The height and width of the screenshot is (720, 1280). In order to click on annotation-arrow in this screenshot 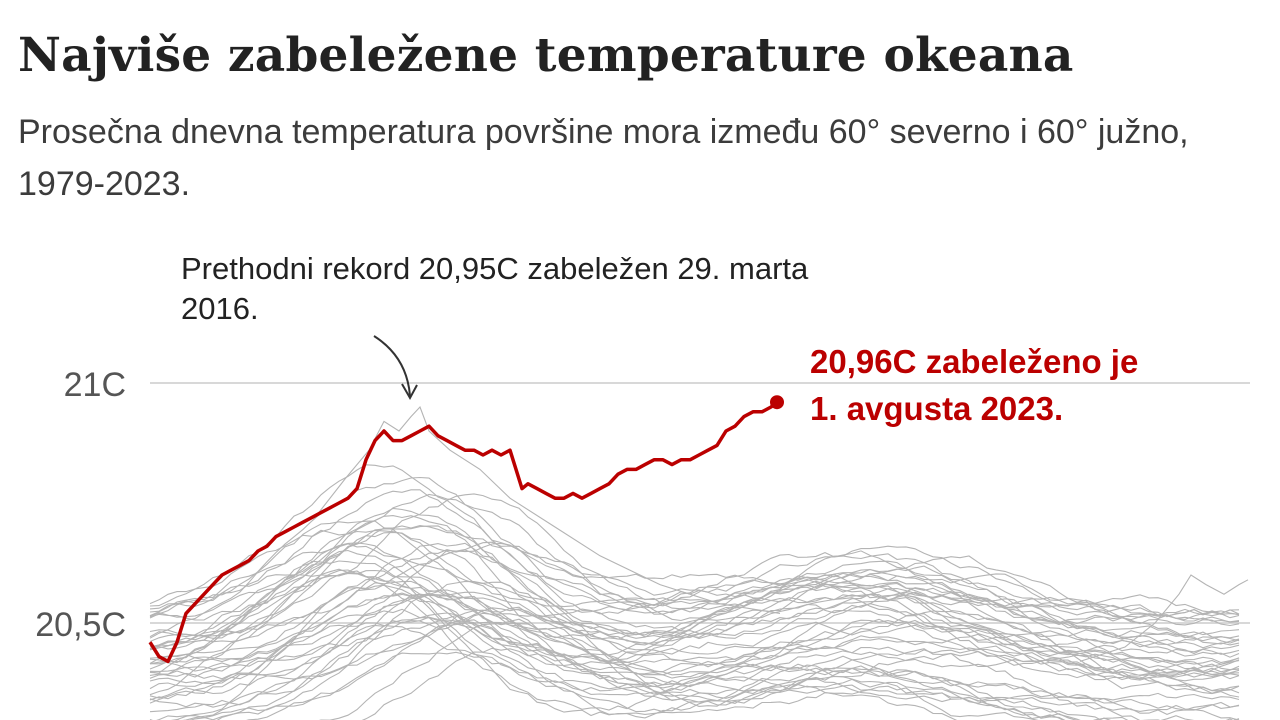, I will do `click(392, 366)`.